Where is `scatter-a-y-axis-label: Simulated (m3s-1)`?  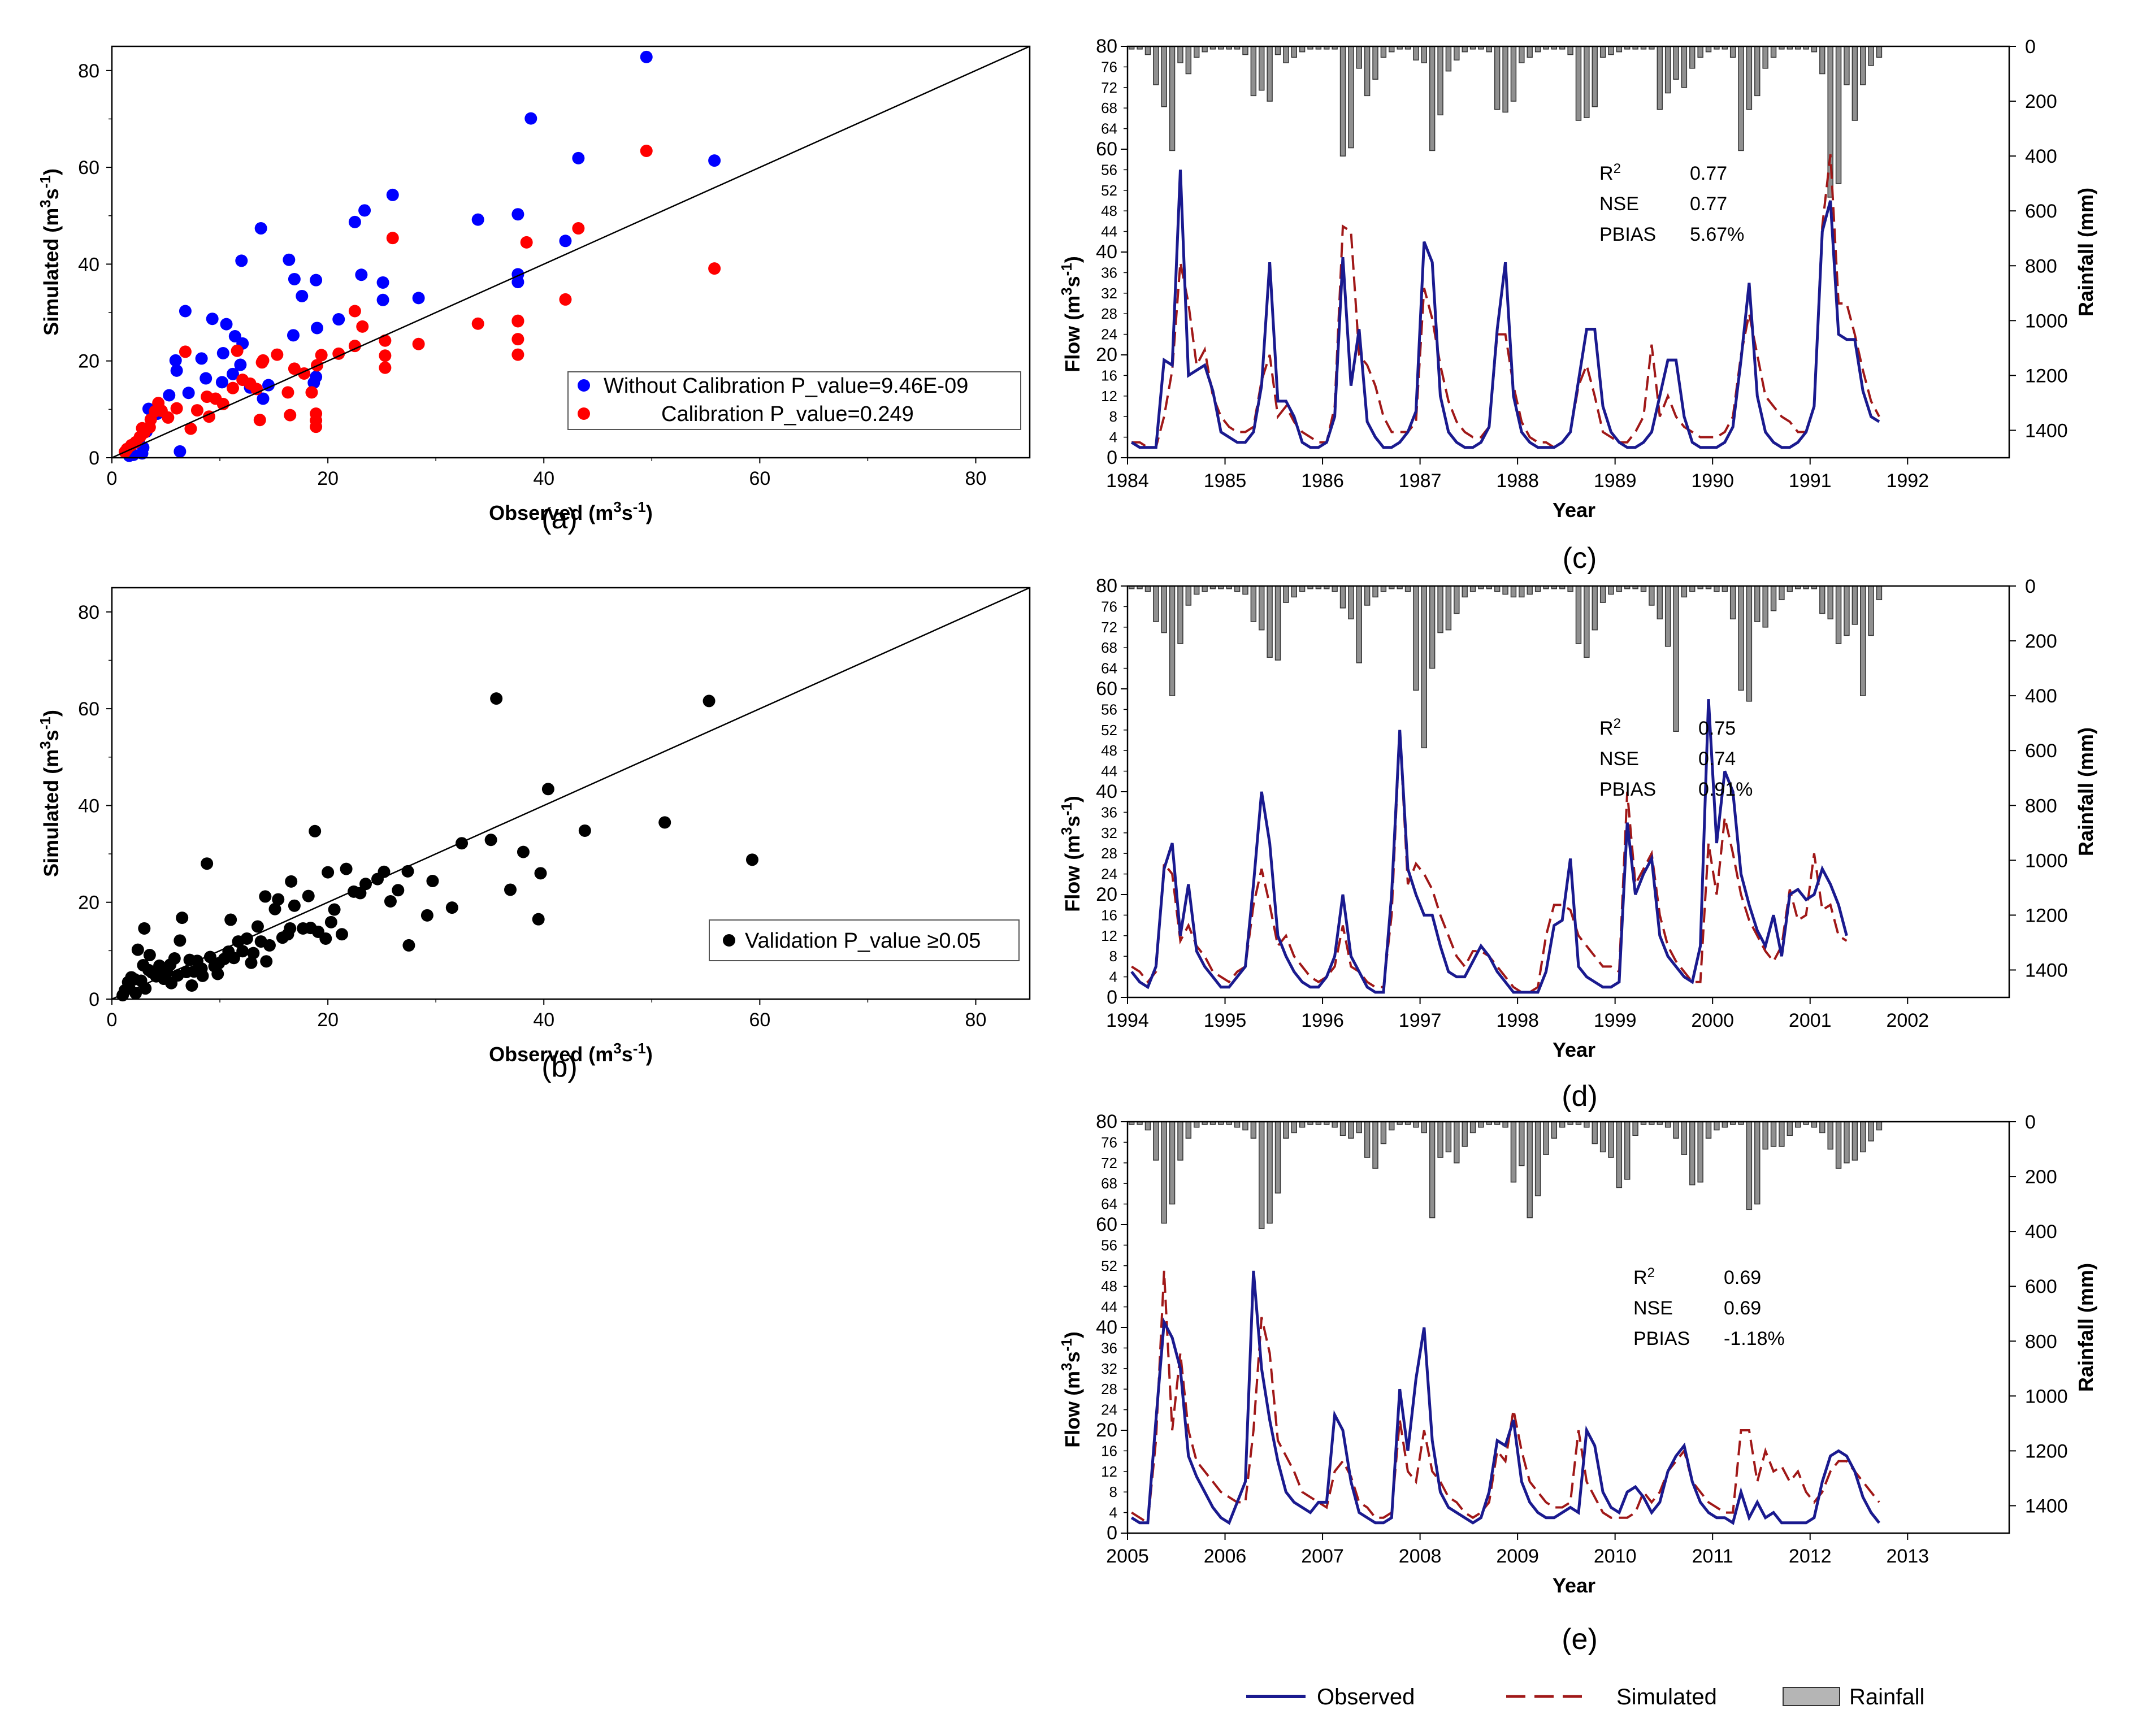 scatter-a-y-axis-label: Simulated (m3s-1) is located at coordinates (50, 252).